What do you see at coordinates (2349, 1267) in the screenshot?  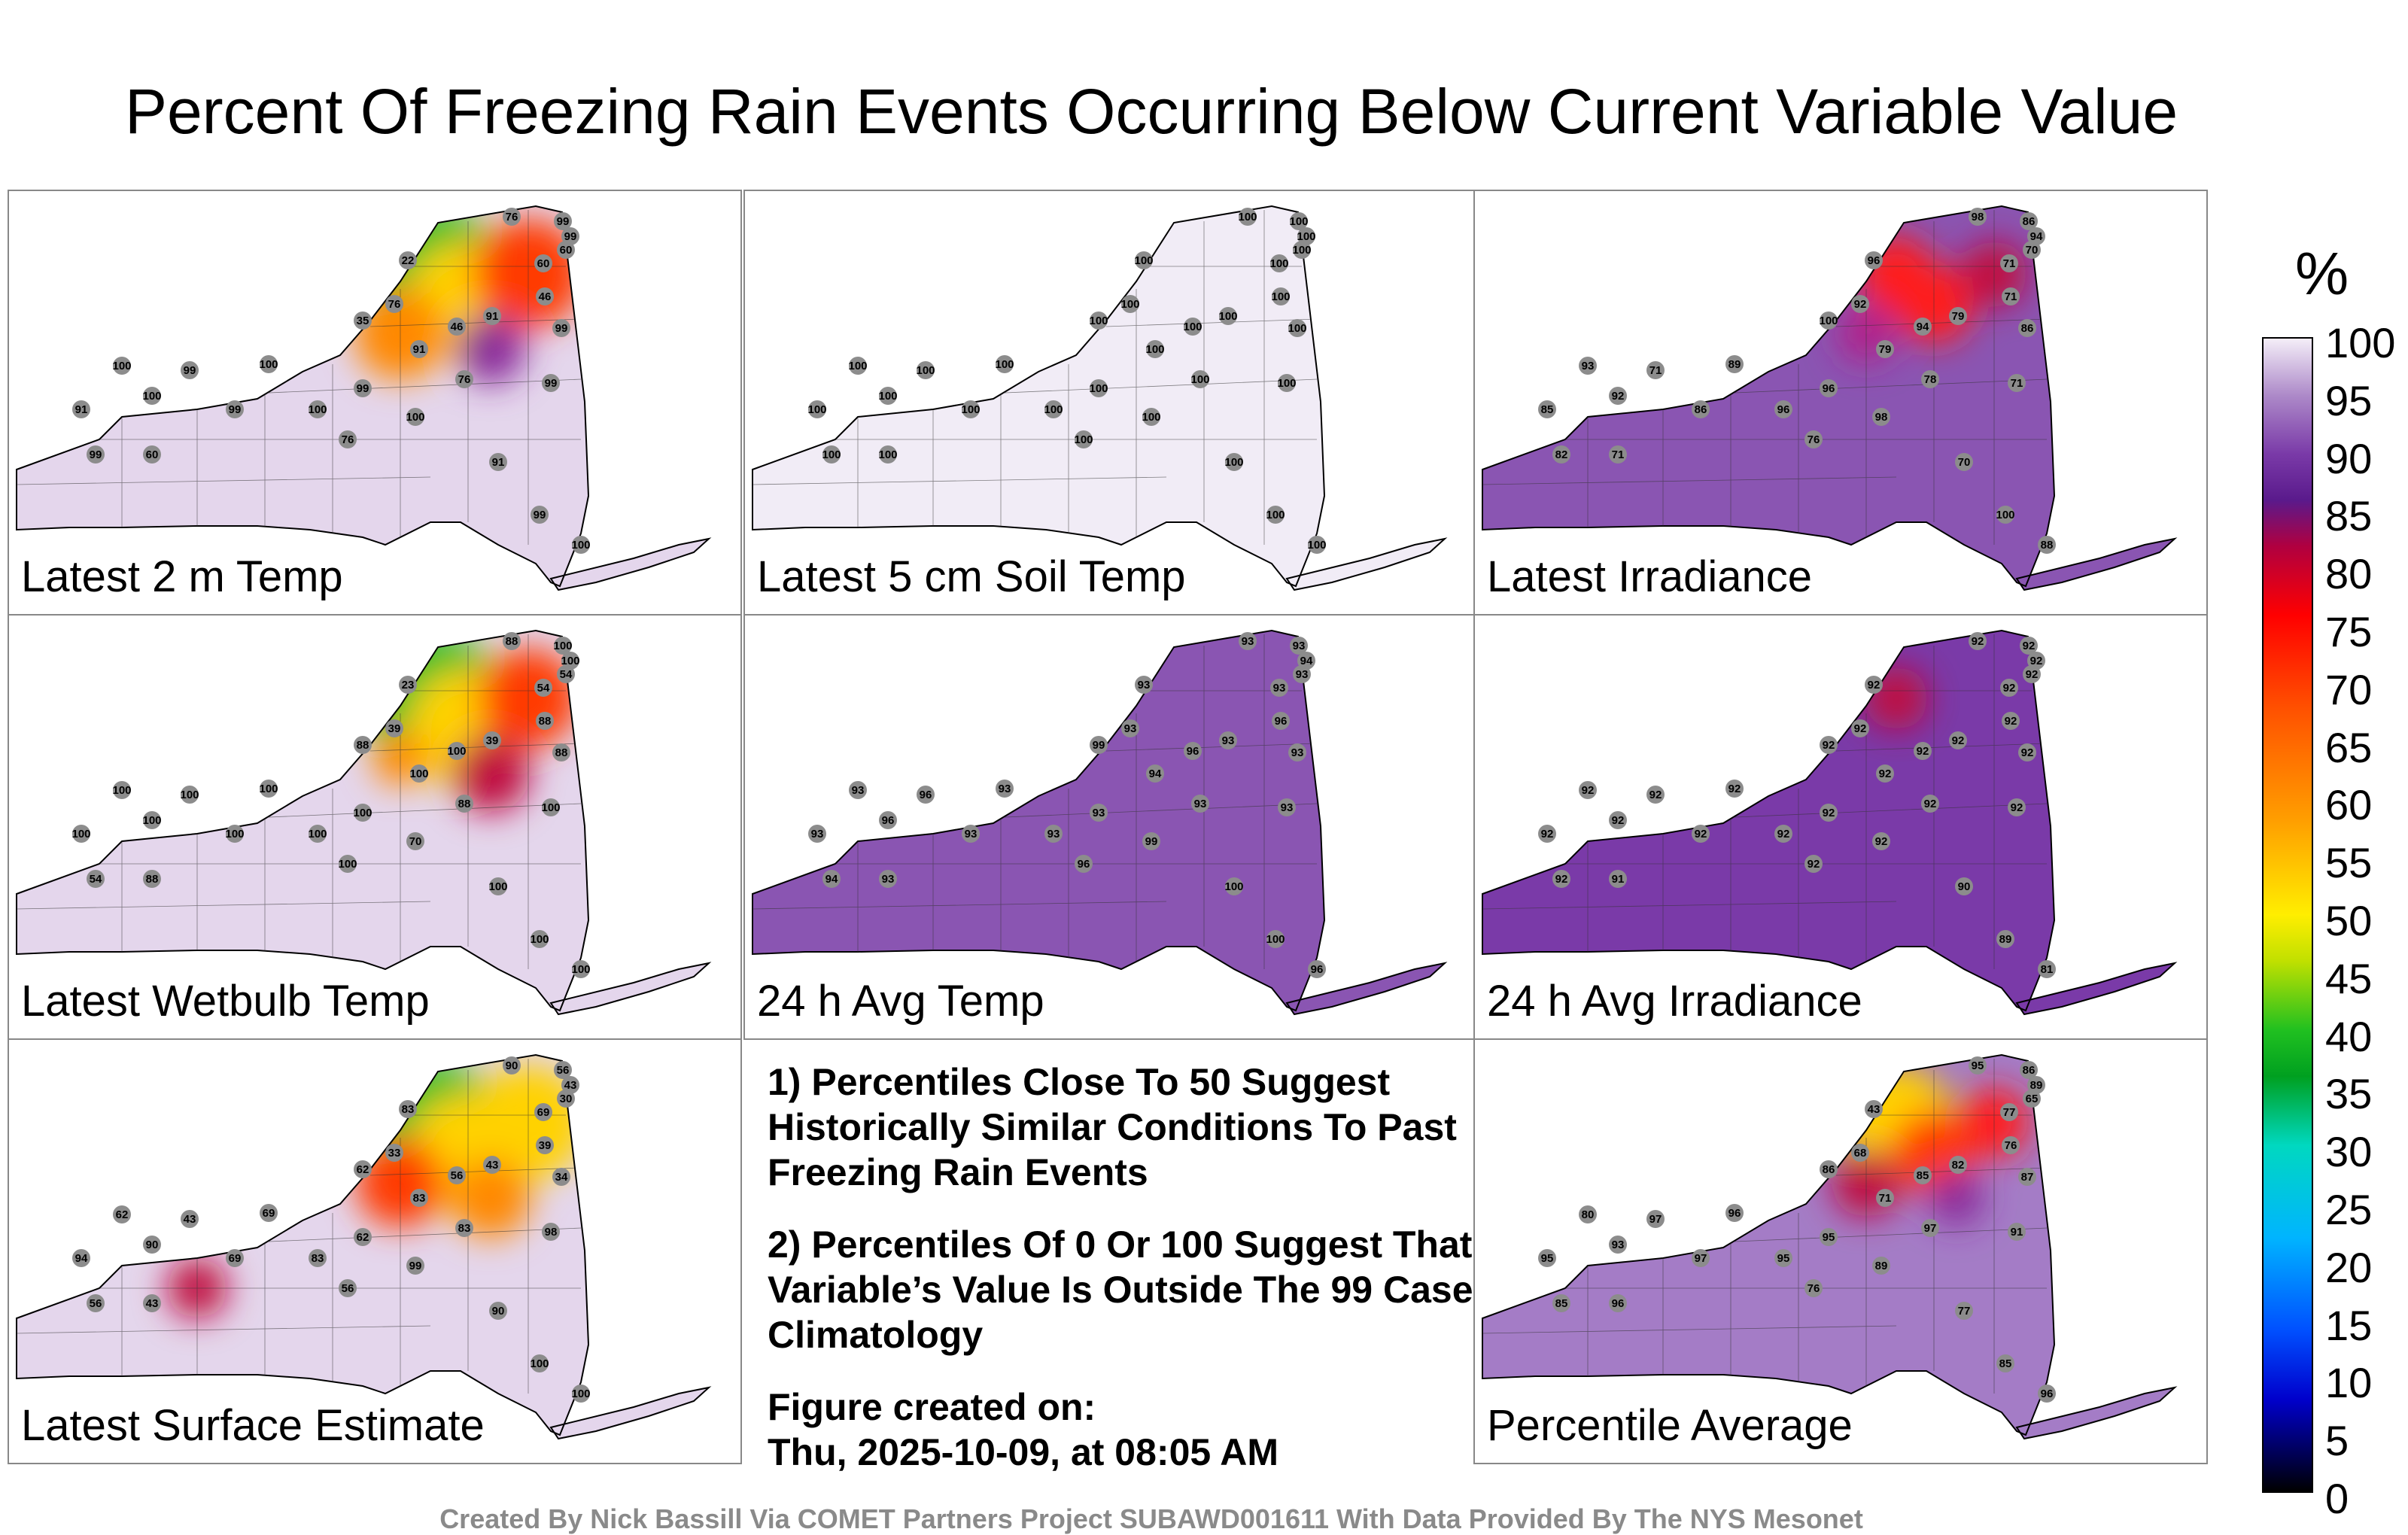 I see `colorbar-tick-label: 20` at bounding box center [2349, 1267].